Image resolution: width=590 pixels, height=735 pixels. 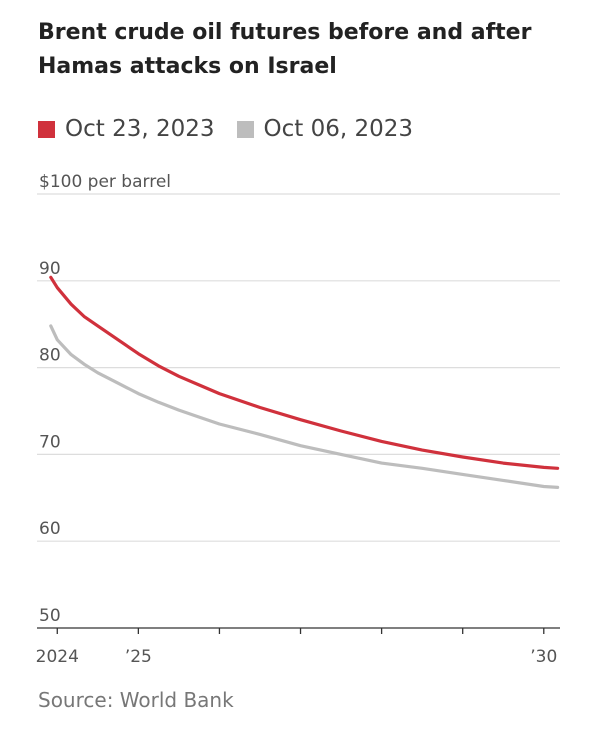 What do you see at coordinates (138, 657) in the screenshot?
I see `x-tick-label: ’25` at bounding box center [138, 657].